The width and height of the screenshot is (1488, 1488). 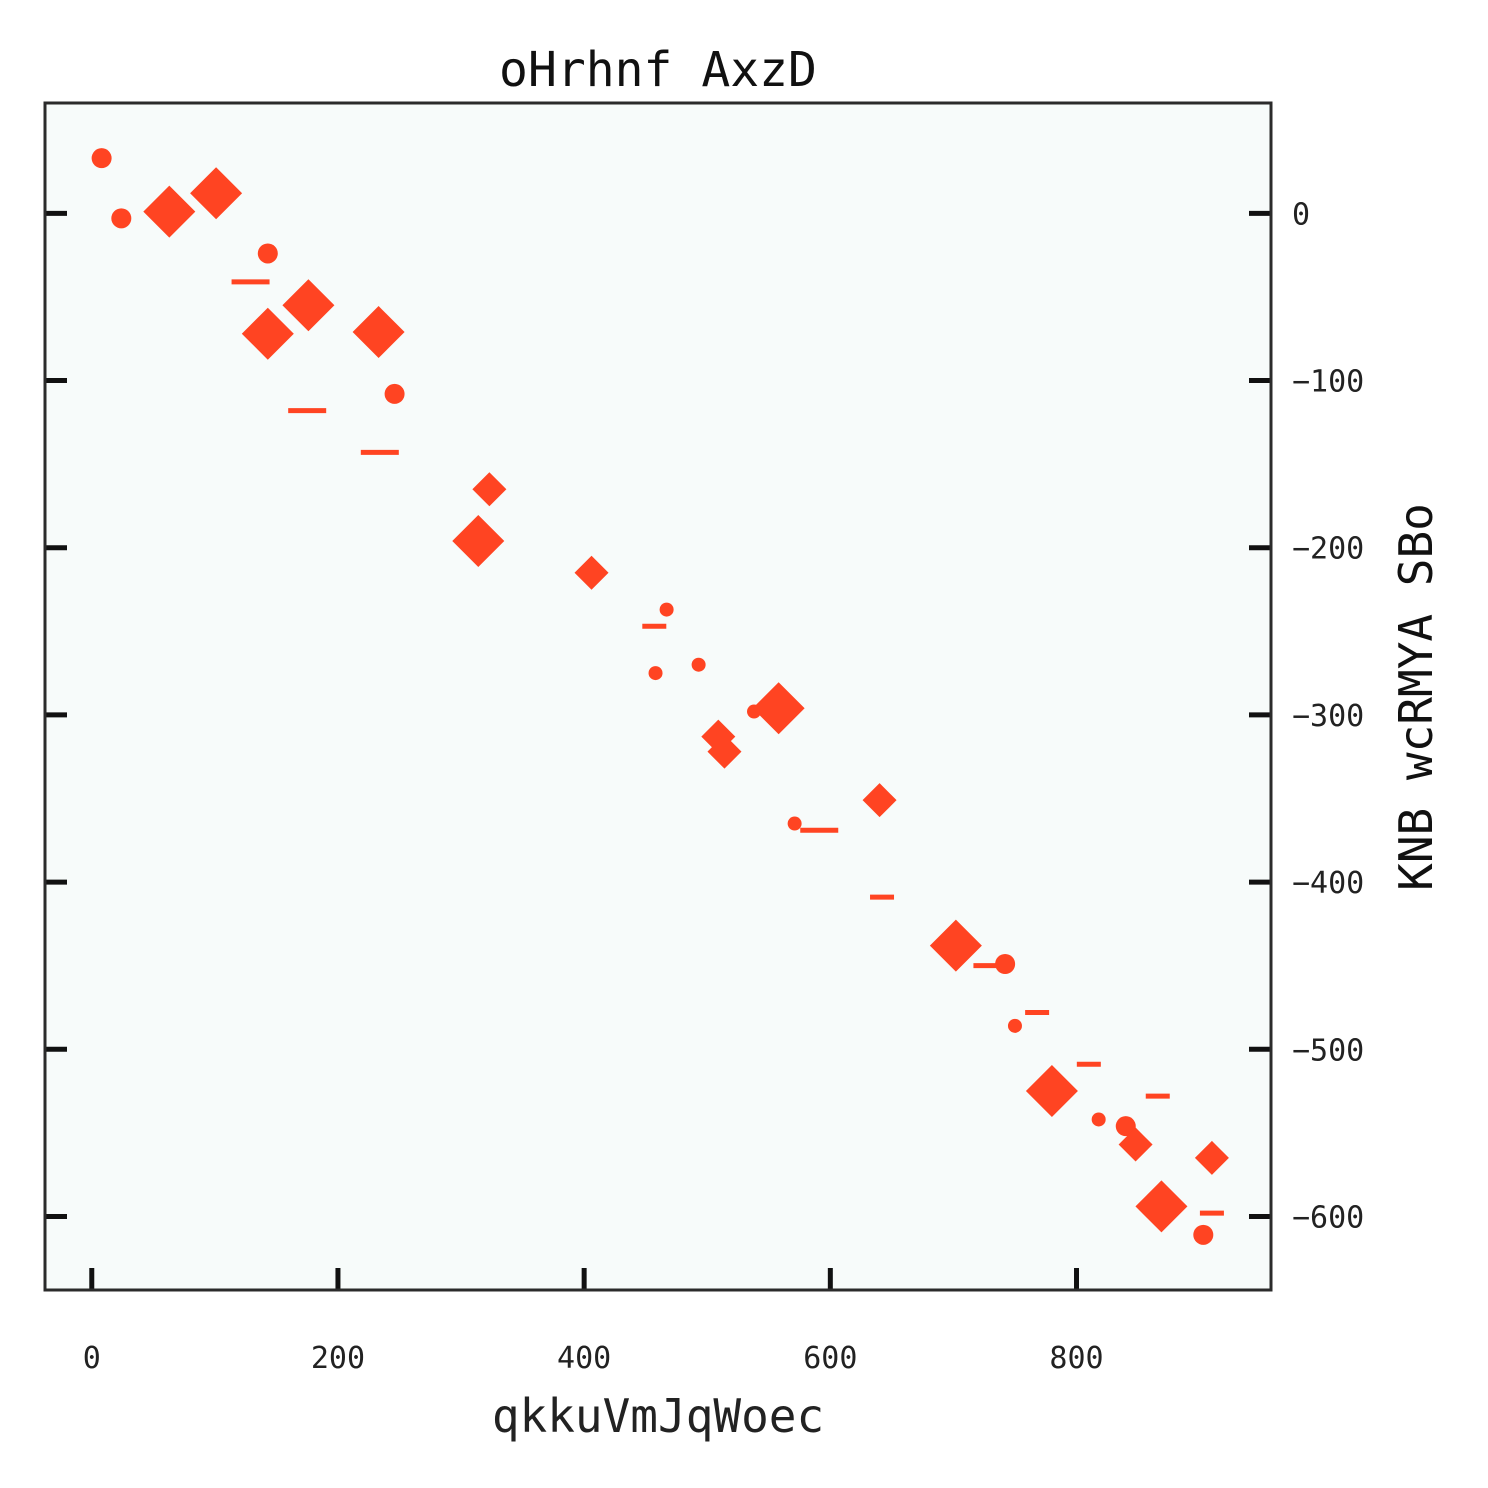 What do you see at coordinates (1301, 214) in the screenshot?
I see `y-tick-label: 0` at bounding box center [1301, 214].